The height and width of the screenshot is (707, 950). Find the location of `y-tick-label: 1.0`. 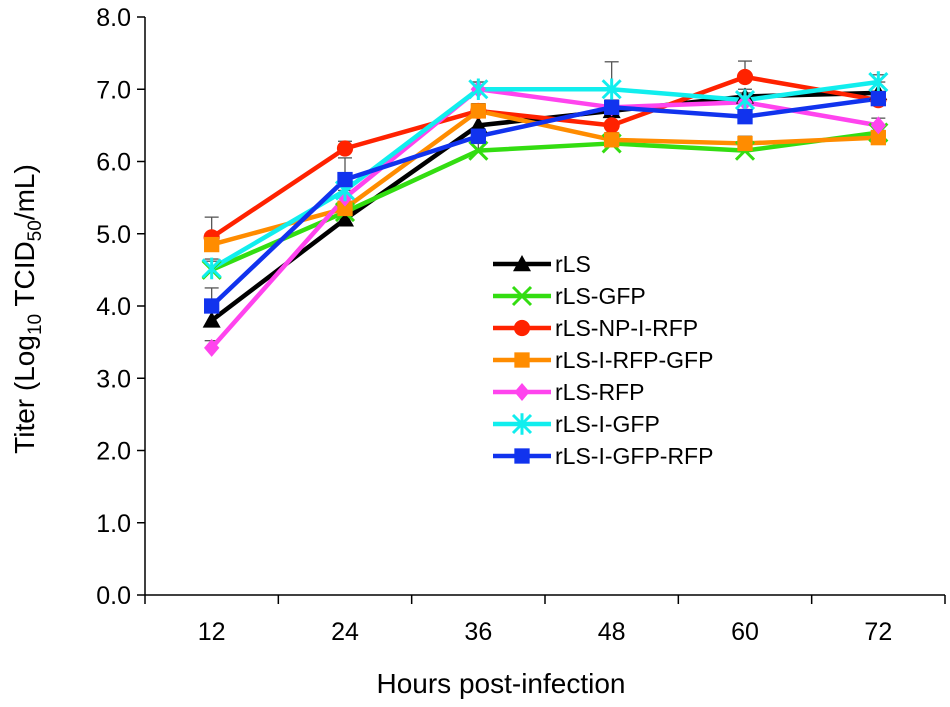

y-tick-label: 1.0 is located at coordinates (113, 524).